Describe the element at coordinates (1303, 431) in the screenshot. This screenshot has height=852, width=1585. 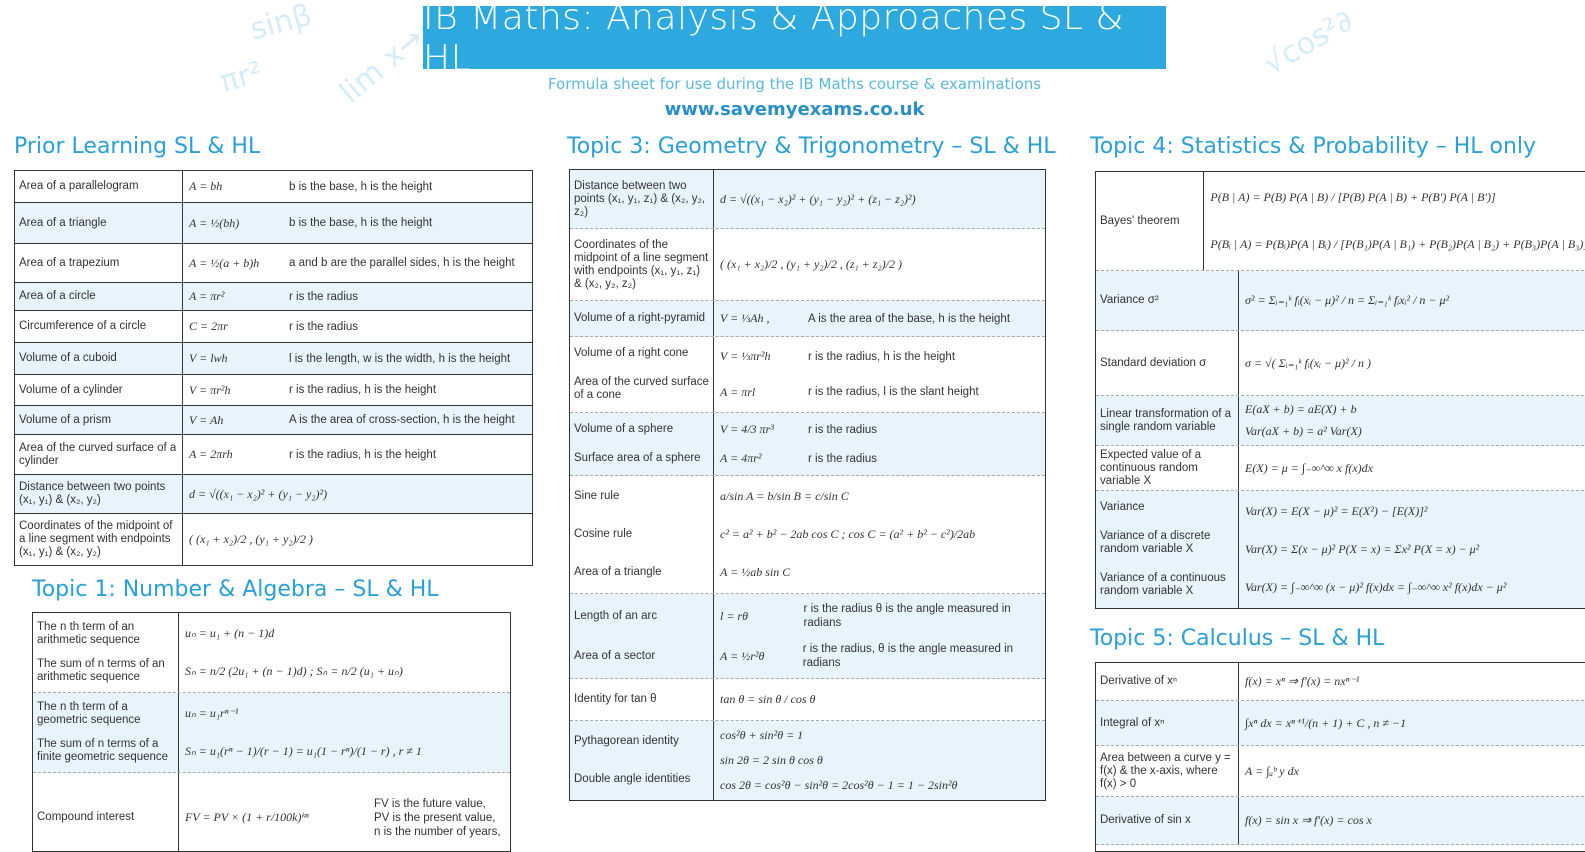
I see `formula: Var(aX + b) = a² Var(X)` at that location.